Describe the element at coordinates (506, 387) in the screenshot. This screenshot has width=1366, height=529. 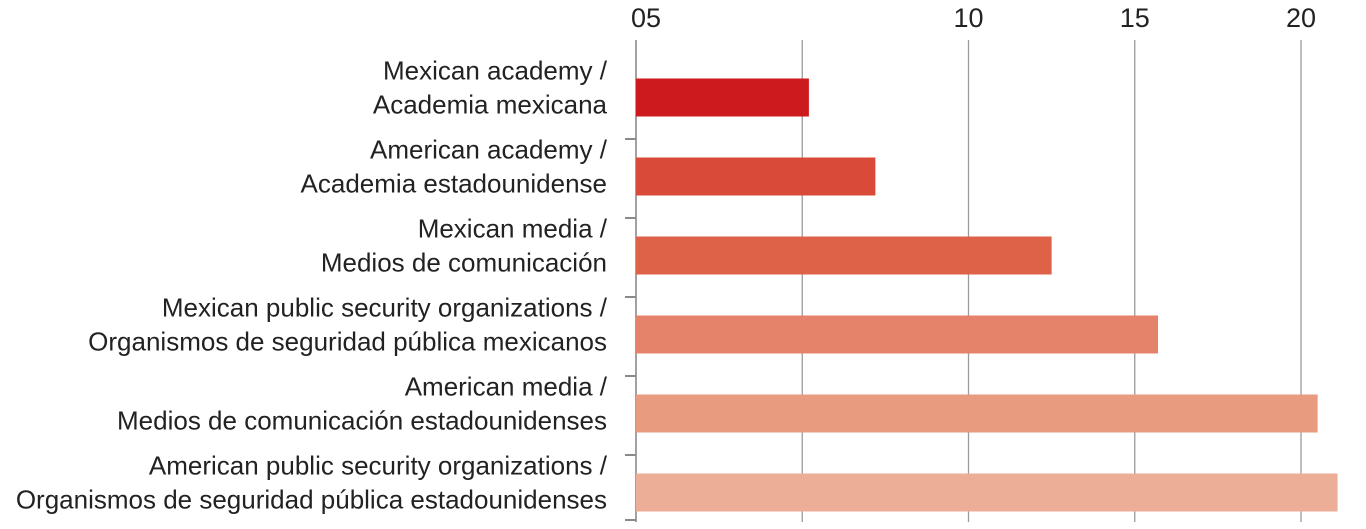
I see `category-label: American media /` at that location.